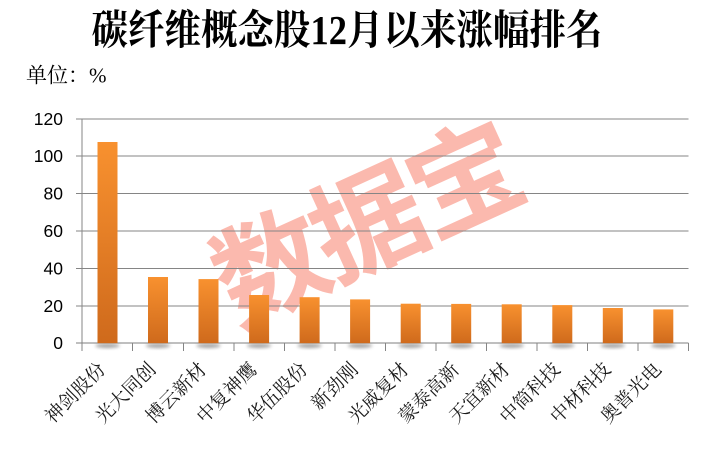 The image size is (704, 454). What do you see at coordinates (347, 30) in the screenshot?
I see `svg-text: 碳纤维概念股12月以来涨幅排名` at bounding box center [347, 30].